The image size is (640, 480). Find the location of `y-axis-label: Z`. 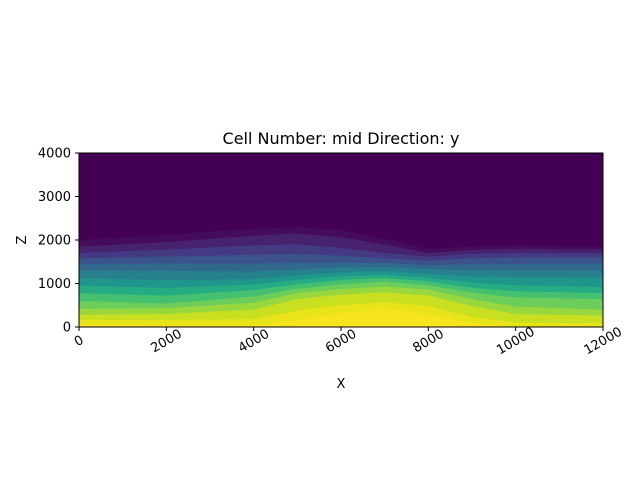

y-axis-label: Z is located at coordinates (22, 239).